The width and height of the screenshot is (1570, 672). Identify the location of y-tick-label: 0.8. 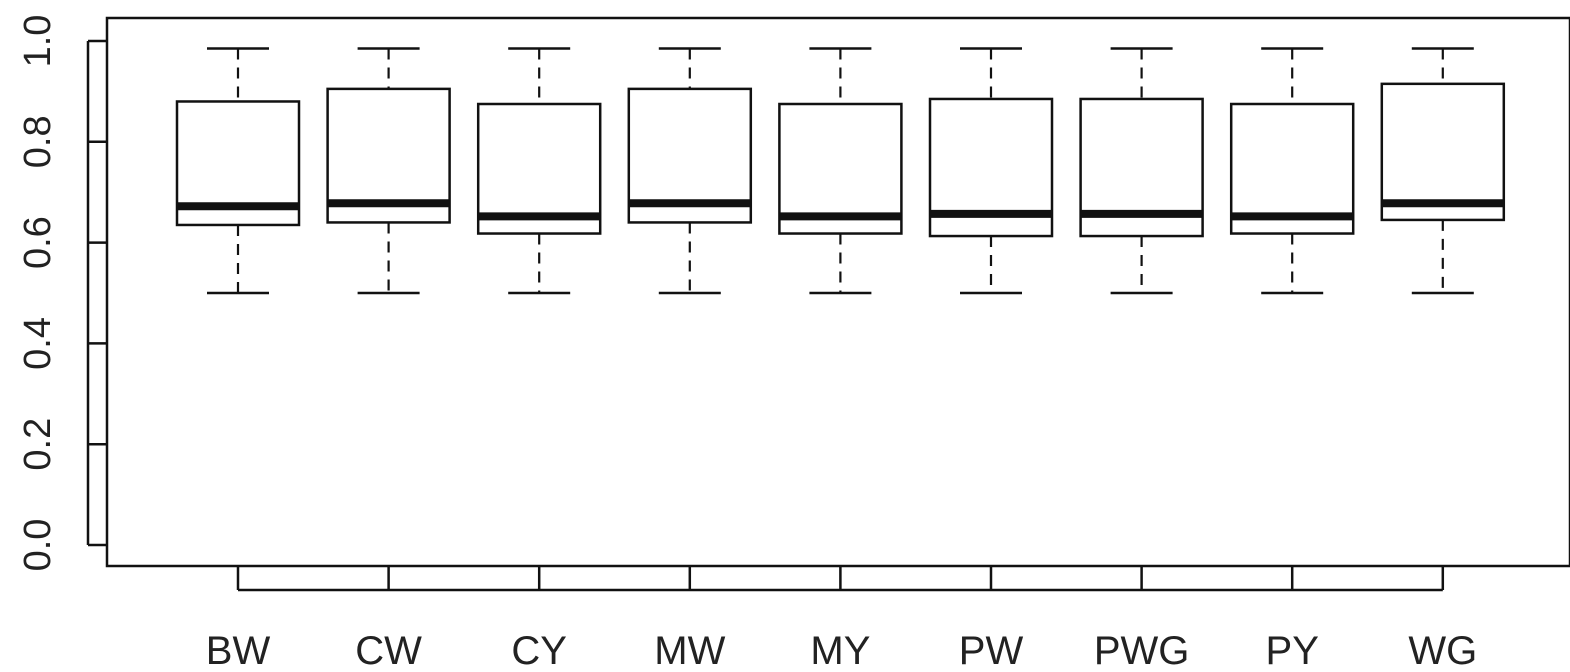
(38, 141).